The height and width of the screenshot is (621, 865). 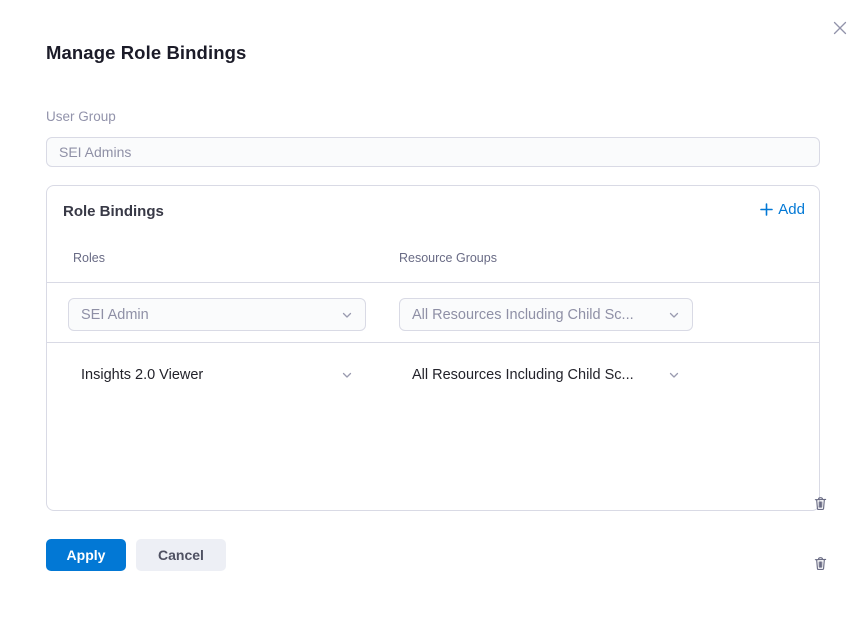 What do you see at coordinates (767, 209) in the screenshot?
I see `plus-icon` at bounding box center [767, 209].